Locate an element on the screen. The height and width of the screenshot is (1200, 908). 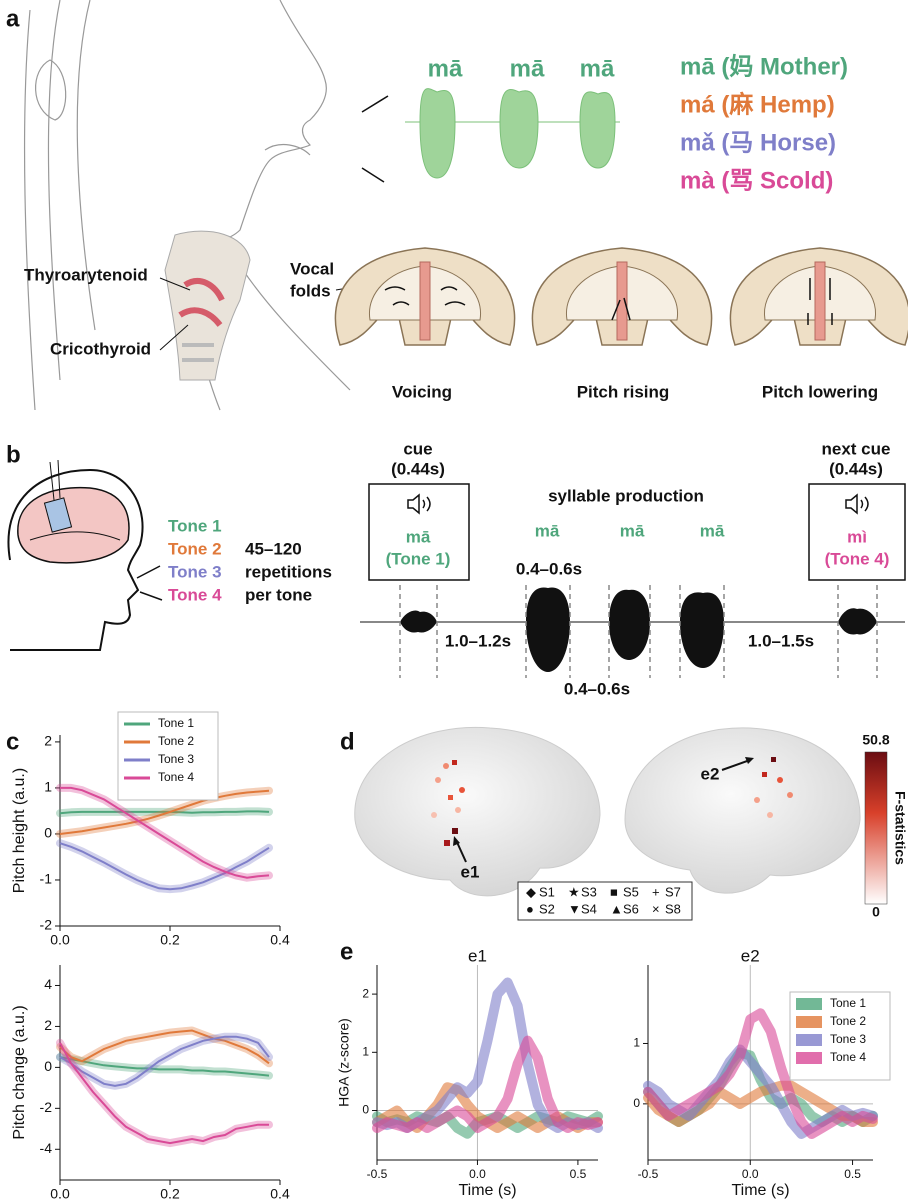
next-syllable: mì is located at coordinates (857, 536).